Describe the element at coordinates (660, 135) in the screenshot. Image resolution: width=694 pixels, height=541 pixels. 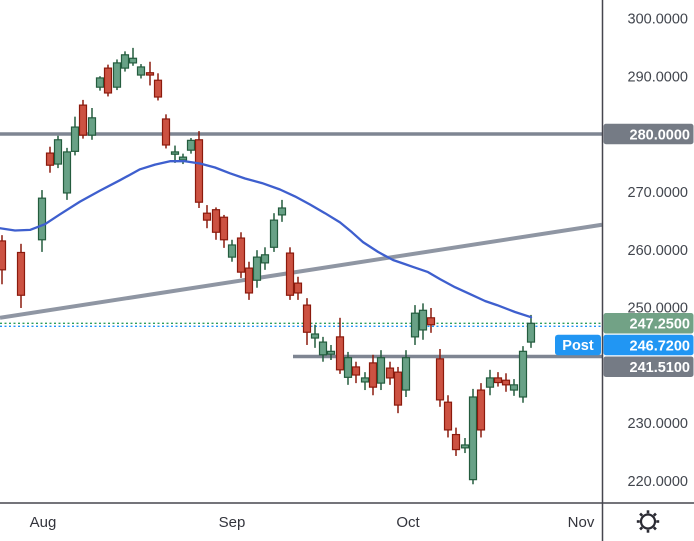
I see `resistance-price-badge-label: 280.0000` at that location.